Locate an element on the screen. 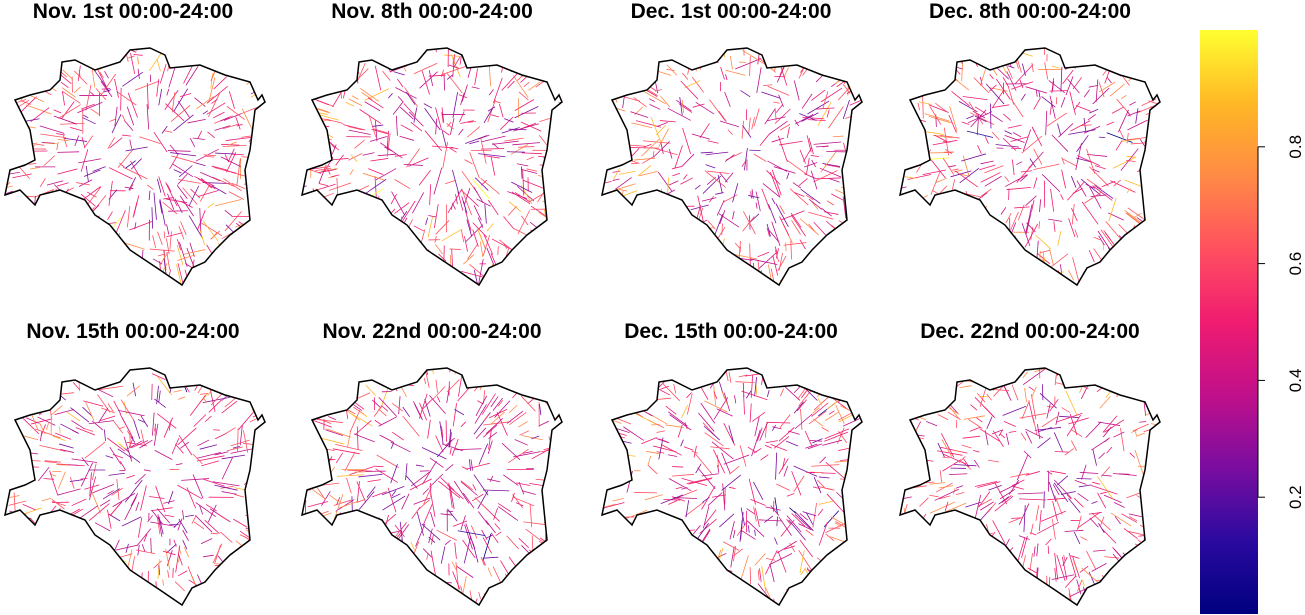 The width and height of the screenshot is (1305, 615). panel-title: Nov. 1st 00:00-24:00 is located at coordinates (133, 11).